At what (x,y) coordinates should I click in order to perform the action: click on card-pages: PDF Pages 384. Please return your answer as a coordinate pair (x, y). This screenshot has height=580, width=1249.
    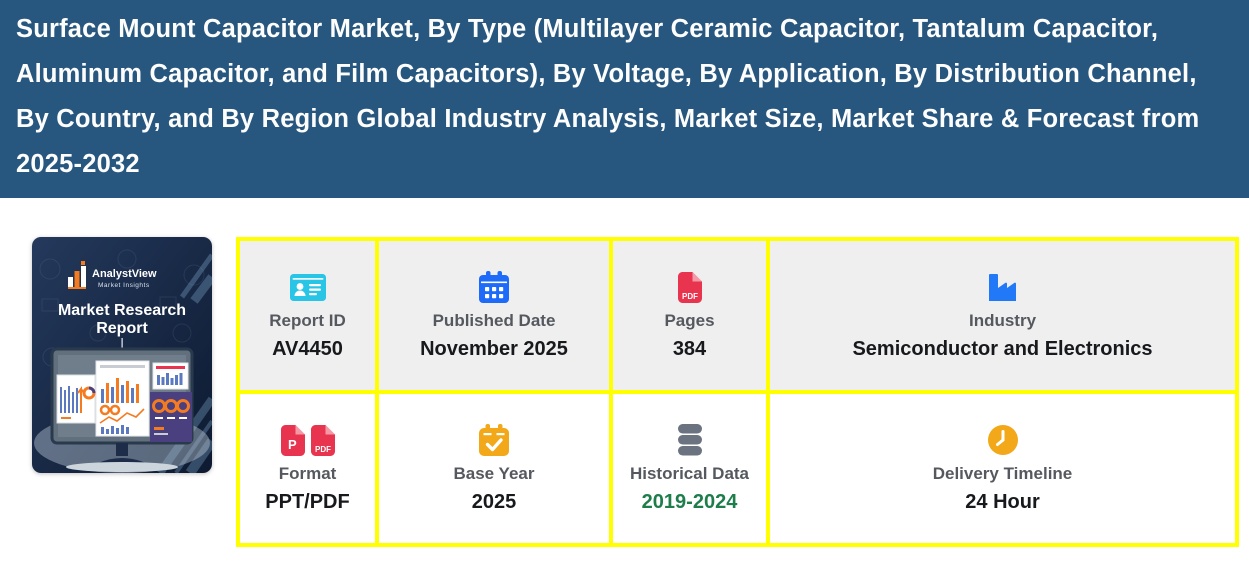
    Looking at the image, I should click on (689, 315).